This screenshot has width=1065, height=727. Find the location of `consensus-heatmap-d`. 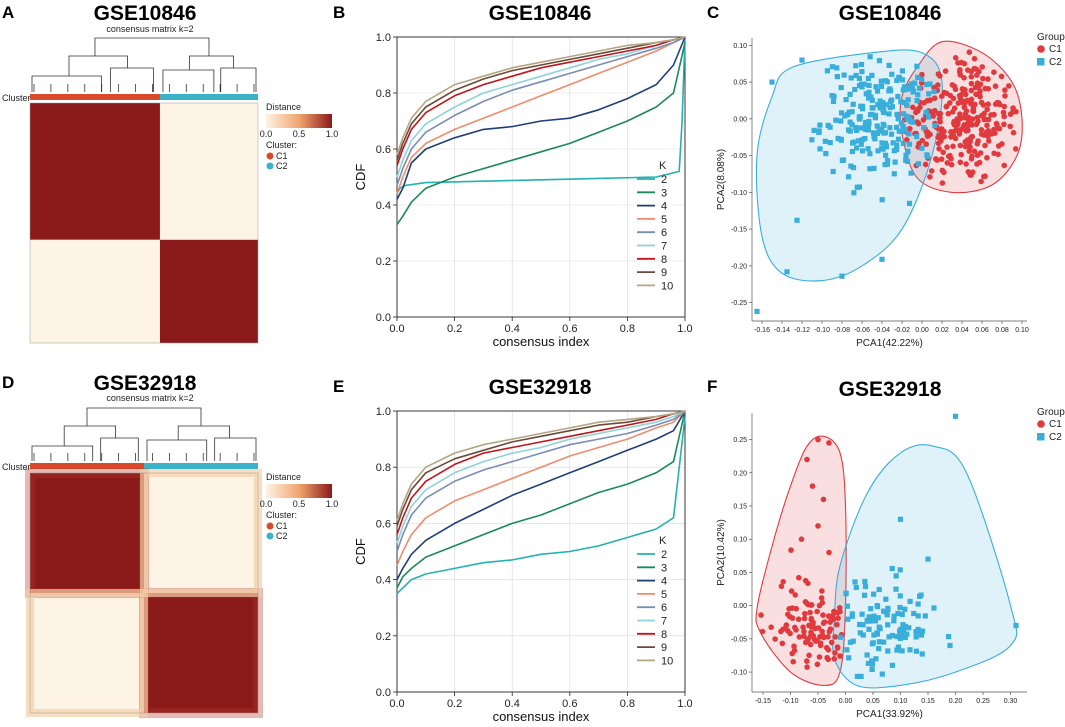

consensus-heatmap-d is located at coordinates (144, 593).